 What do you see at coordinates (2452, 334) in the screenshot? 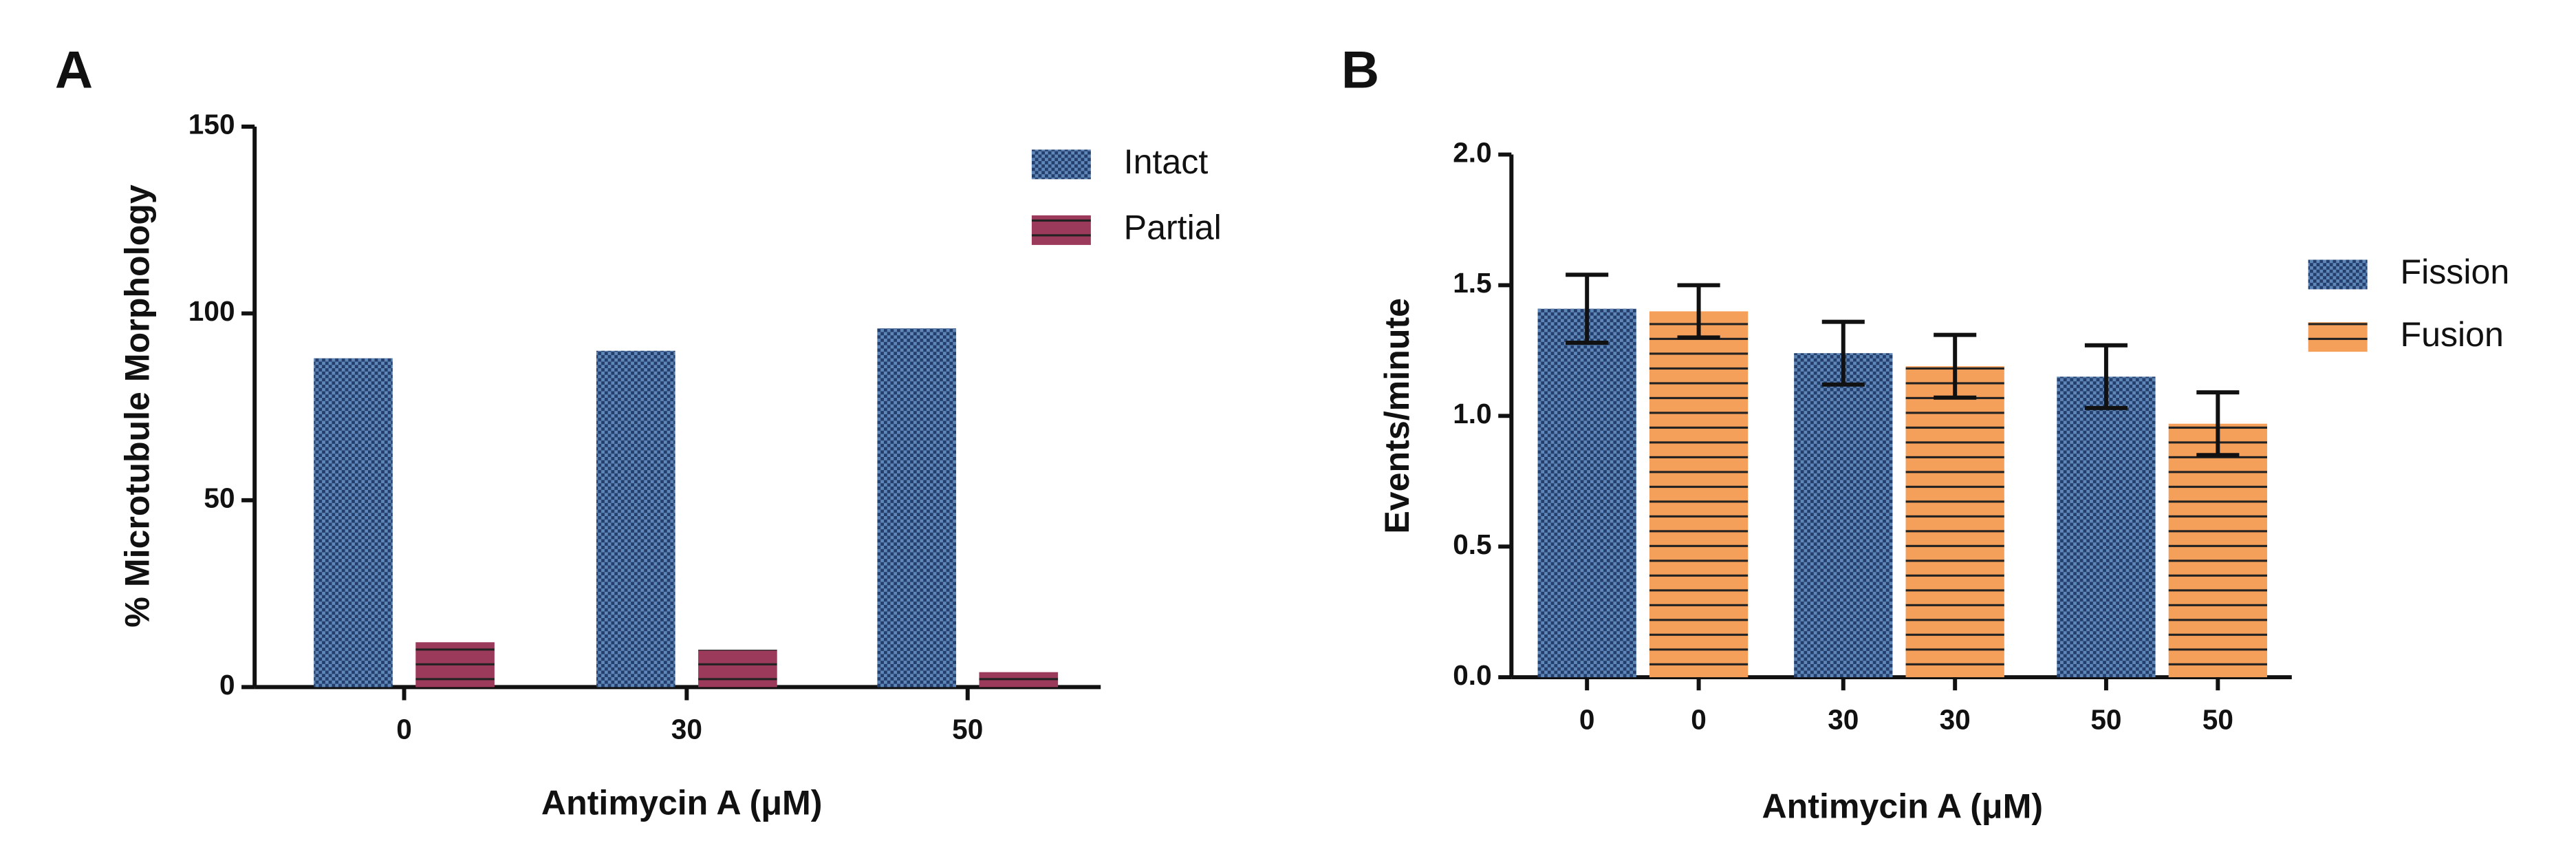
I see `legend-label: Fusion` at bounding box center [2452, 334].